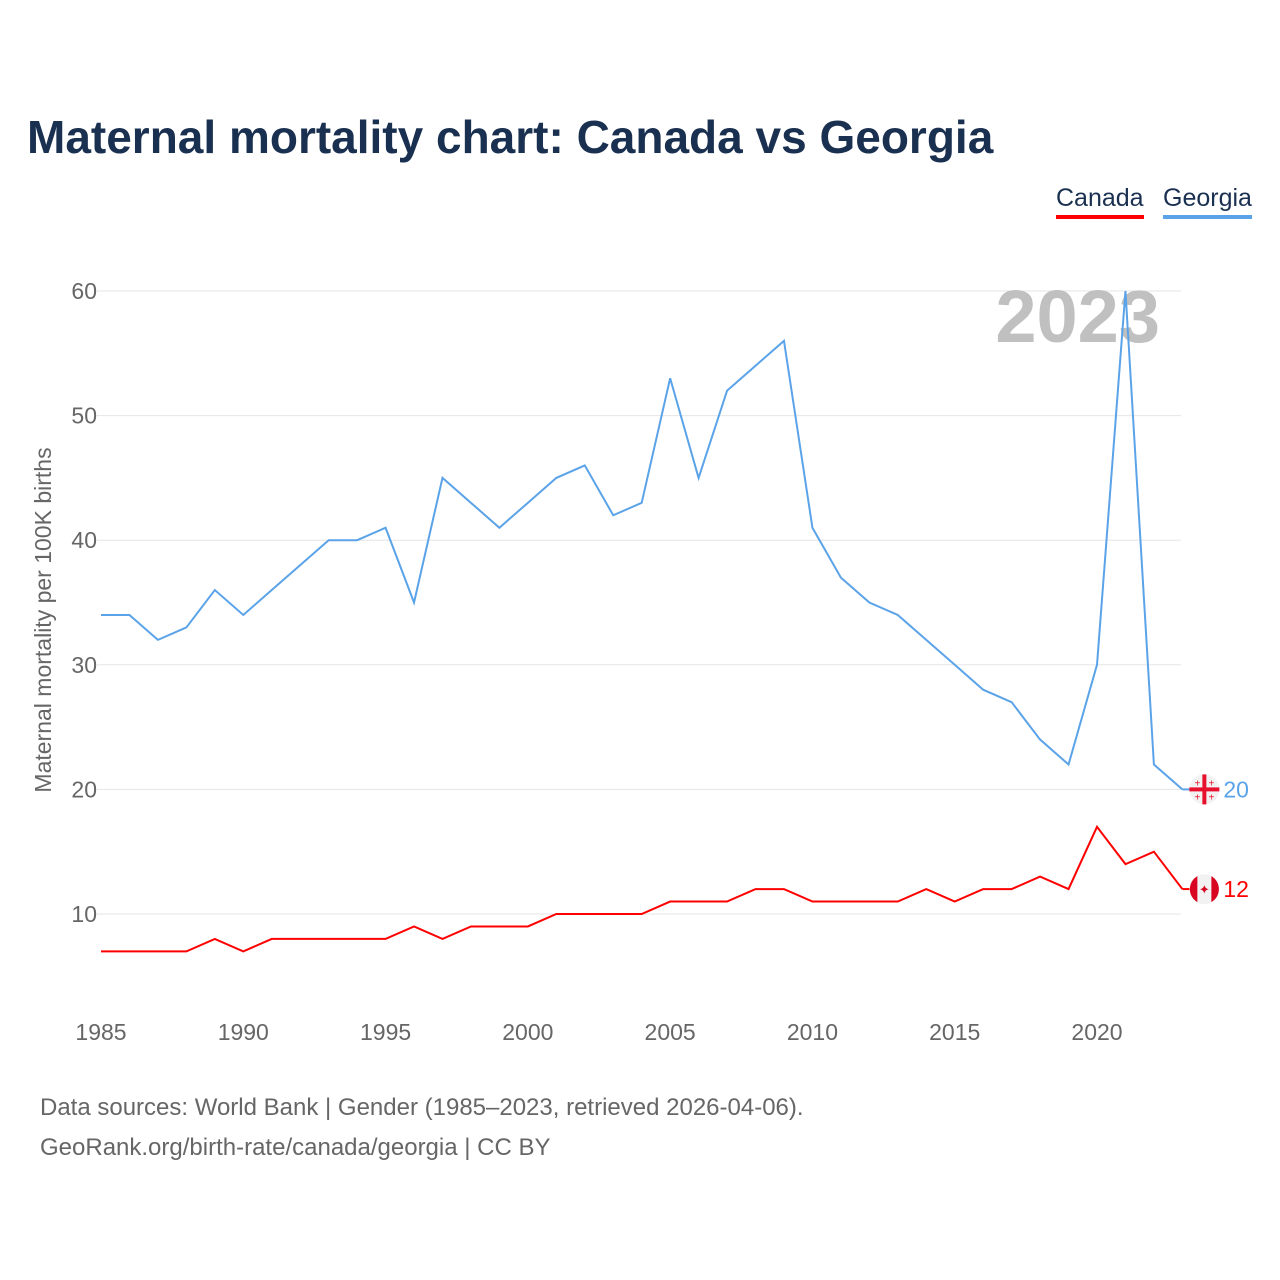  What do you see at coordinates (100, 1032) in the screenshot?
I see `x-tick-label: 1985` at bounding box center [100, 1032].